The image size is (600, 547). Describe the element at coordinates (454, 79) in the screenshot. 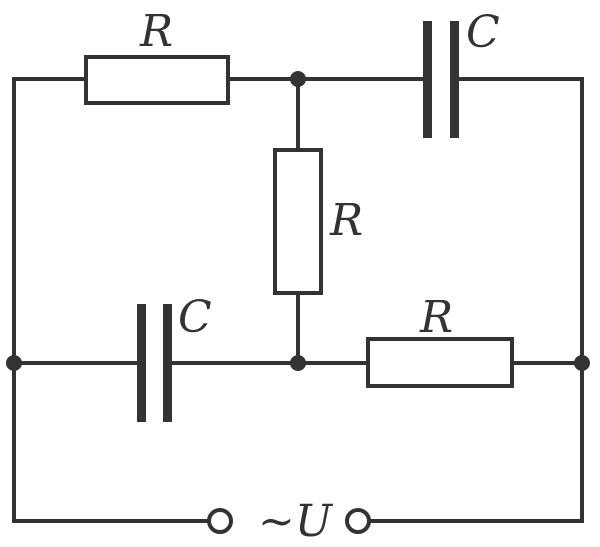

I see `top-capacitor-plate-right` at that location.